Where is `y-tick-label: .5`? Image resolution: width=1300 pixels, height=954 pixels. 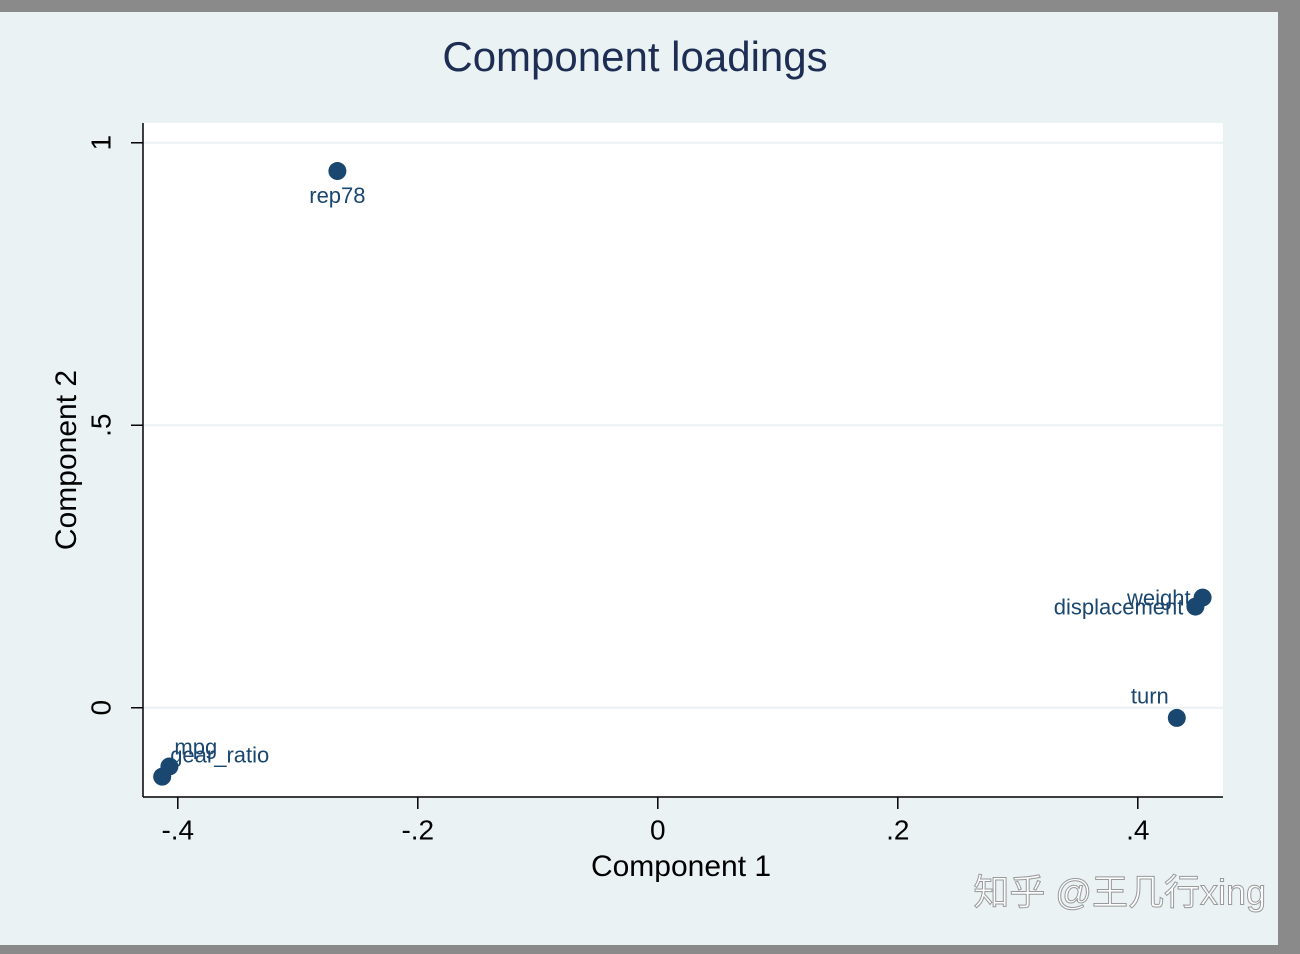
y-tick-label: .5 is located at coordinates (100, 425).